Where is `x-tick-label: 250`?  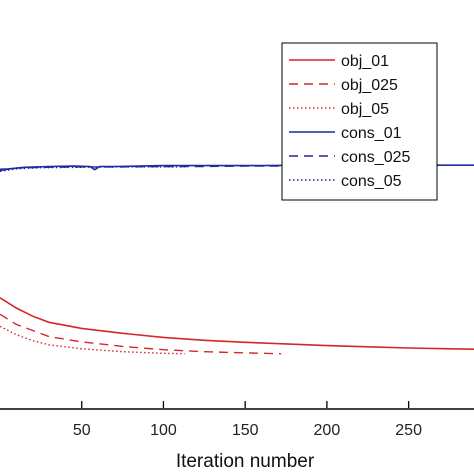
x-tick-label: 250 is located at coordinates (408, 430).